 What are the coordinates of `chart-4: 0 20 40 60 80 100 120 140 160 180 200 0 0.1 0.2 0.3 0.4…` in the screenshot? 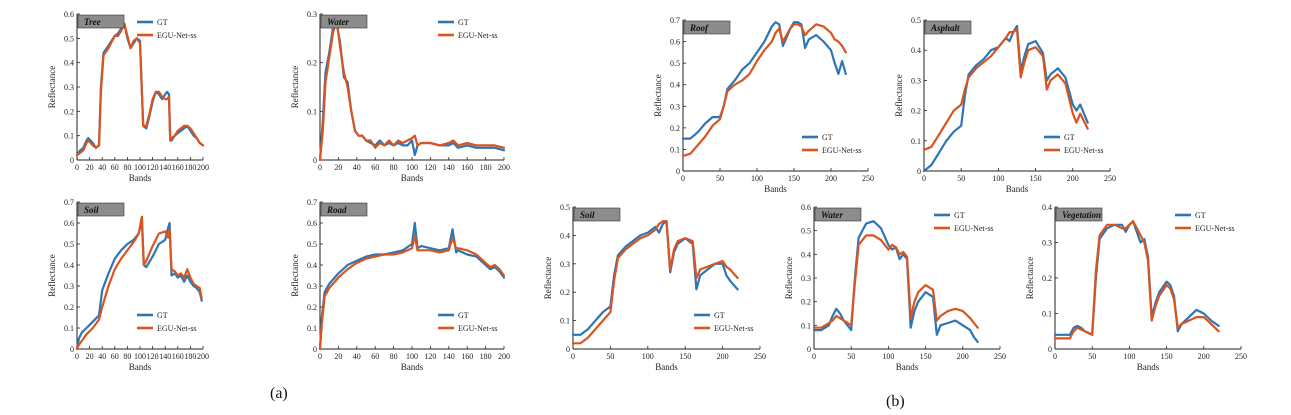 It's located at (400, 285).